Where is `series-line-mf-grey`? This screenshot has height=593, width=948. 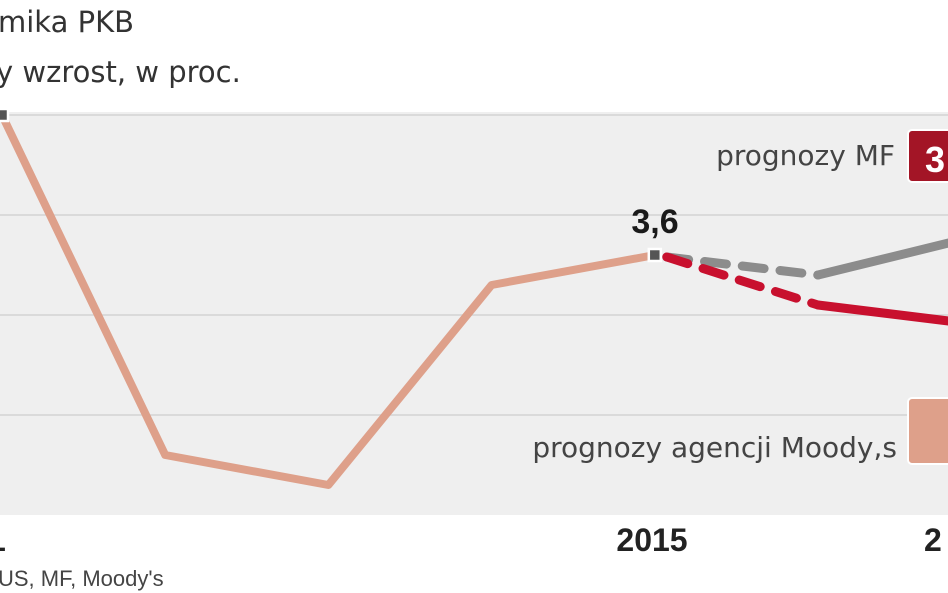 series-line-mf-grey is located at coordinates (880, 259).